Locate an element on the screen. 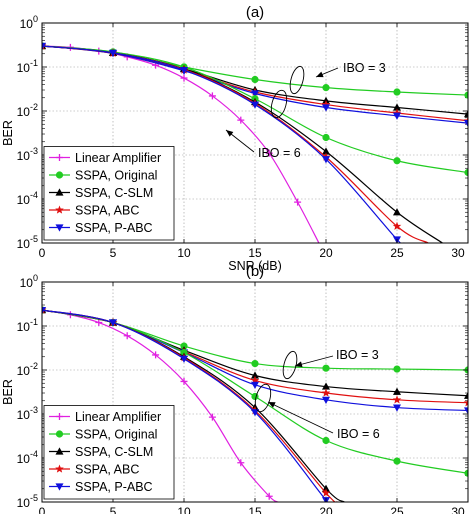 Image resolution: width=474 pixels, height=514 pixels. x-axis-label: SNR (dB) is located at coordinates (254, 266).